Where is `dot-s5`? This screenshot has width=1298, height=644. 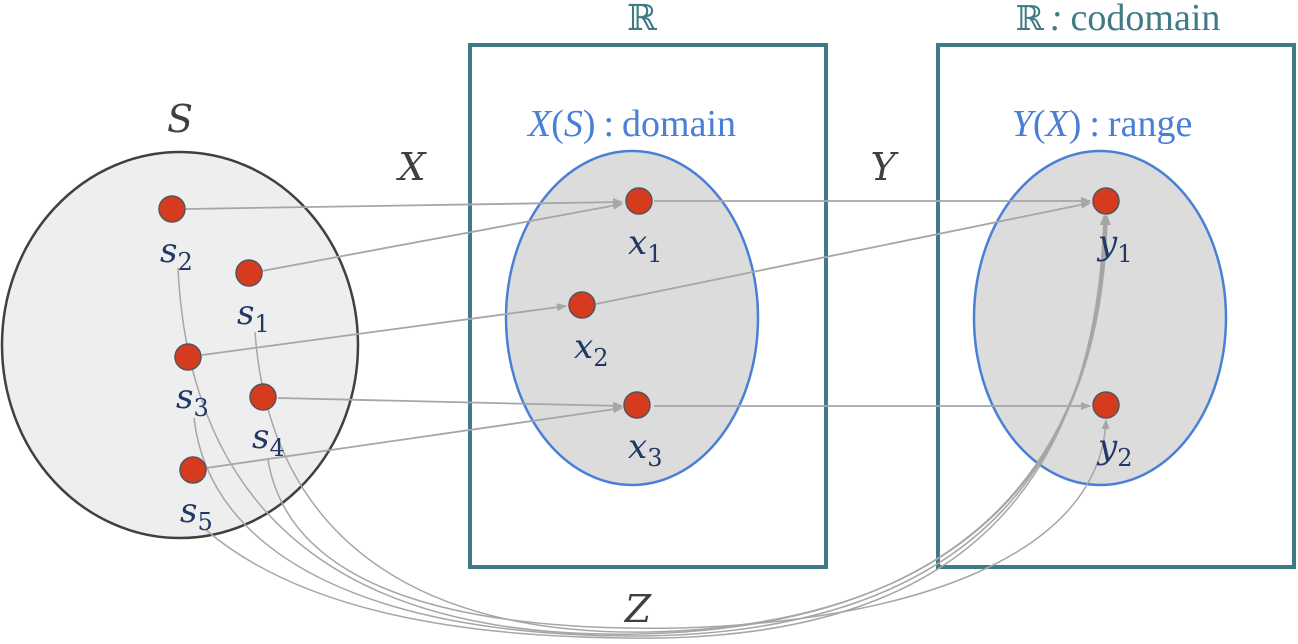 dot-s5 is located at coordinates (193, 470).